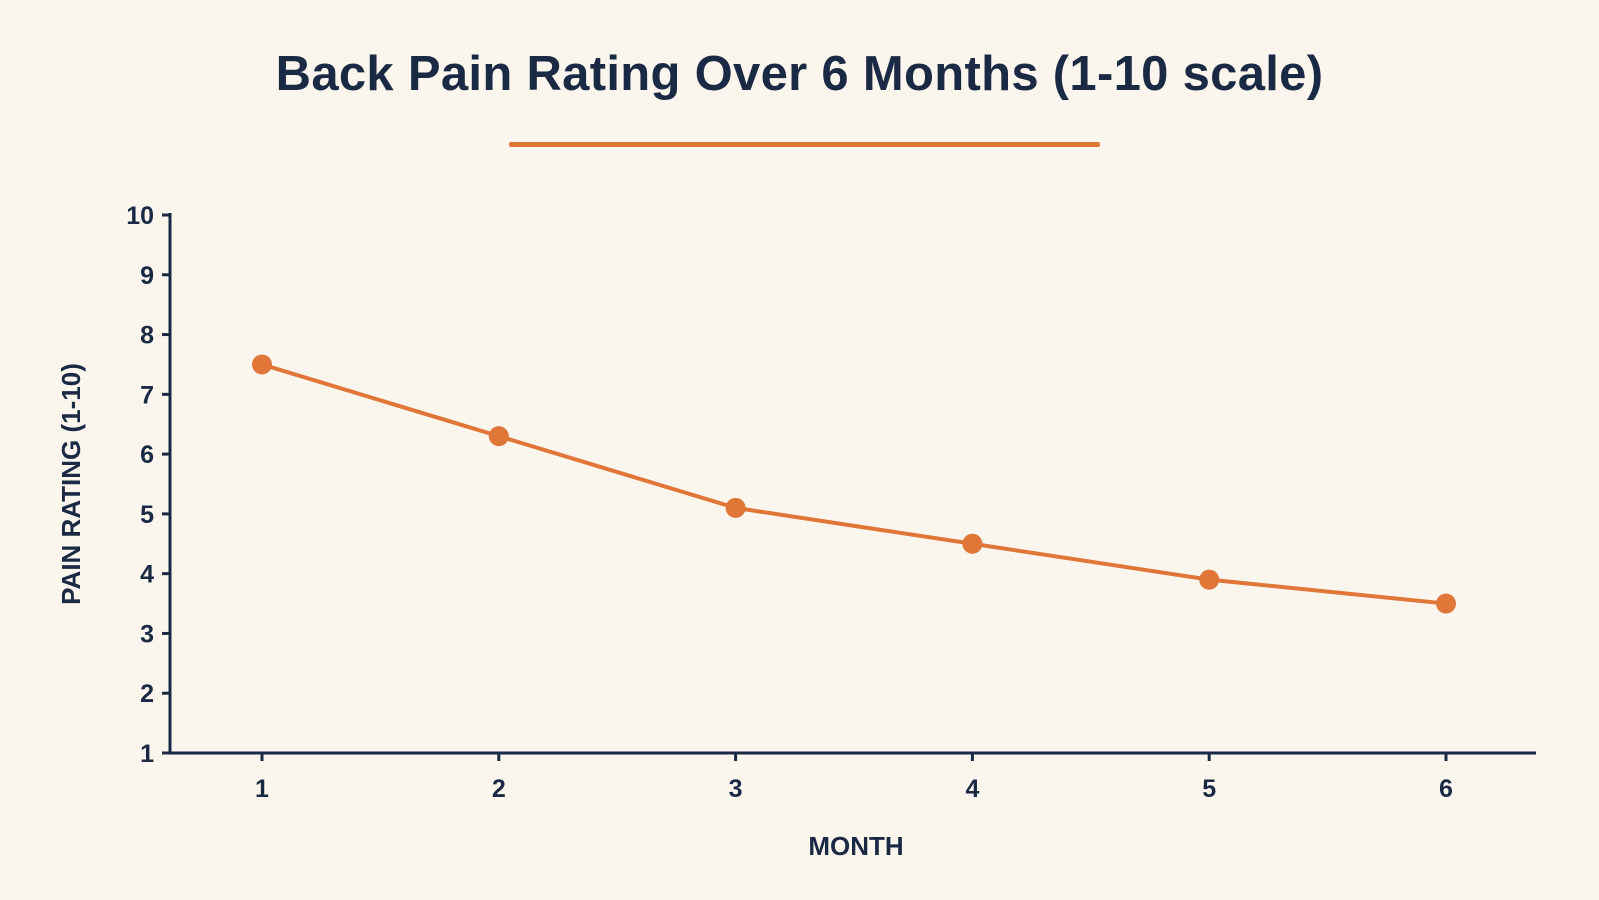  I want to click on y-axis-label: PAIN RATING (1-10), so click(71, 484).